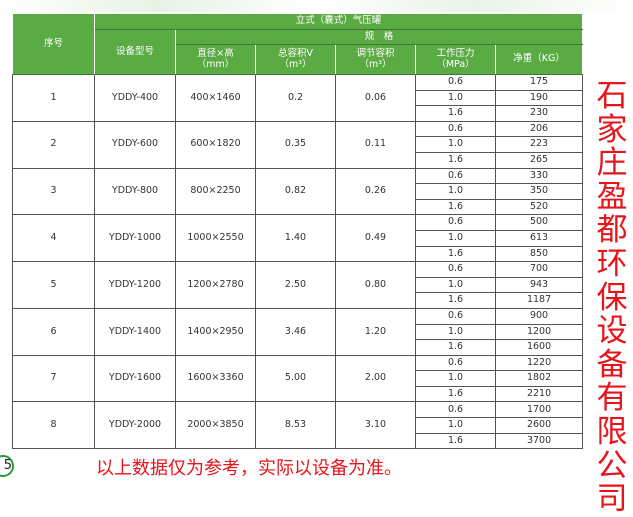  What do you see at coordinates (53, 191) in the screenshot?
I see `cell-no: 3` at bounding box center [53, 191].